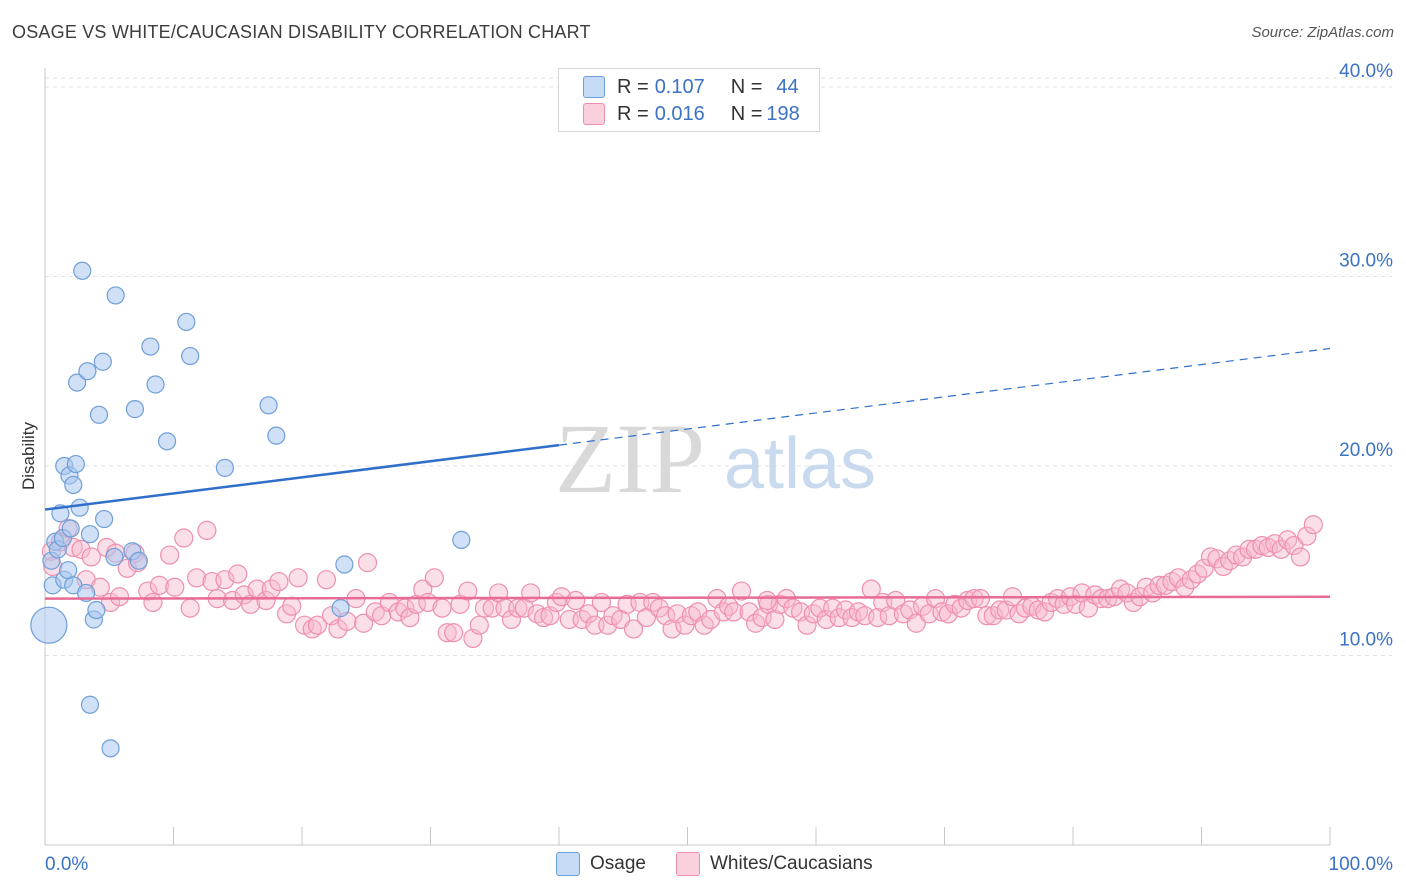 This screenshot has height=892, width=1406. What do you see at coordinates (791, 863) in the screenshot?
I see `legend-label-whites: Whites/Caucasians` at bounding box center [791, 863].